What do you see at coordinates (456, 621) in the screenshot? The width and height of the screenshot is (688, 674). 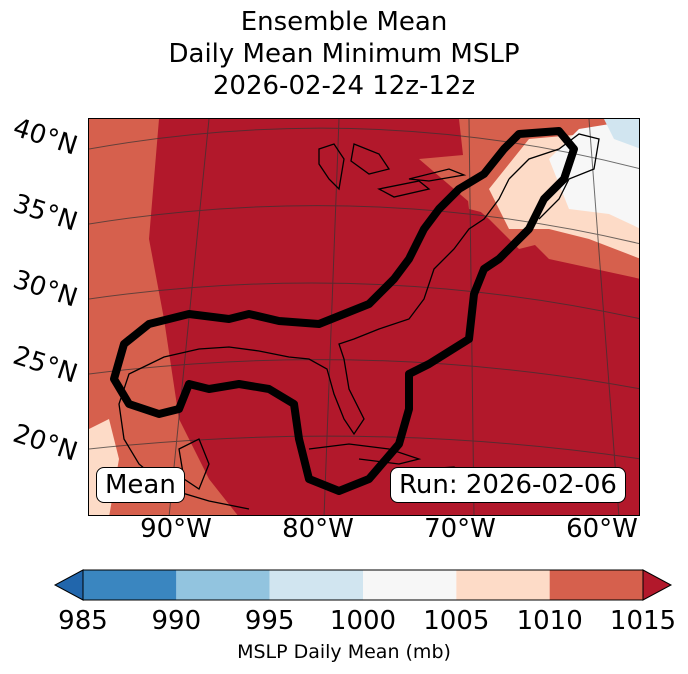 I see `colorbar-tick-1005: 1005` at bounding box center [456, 621].